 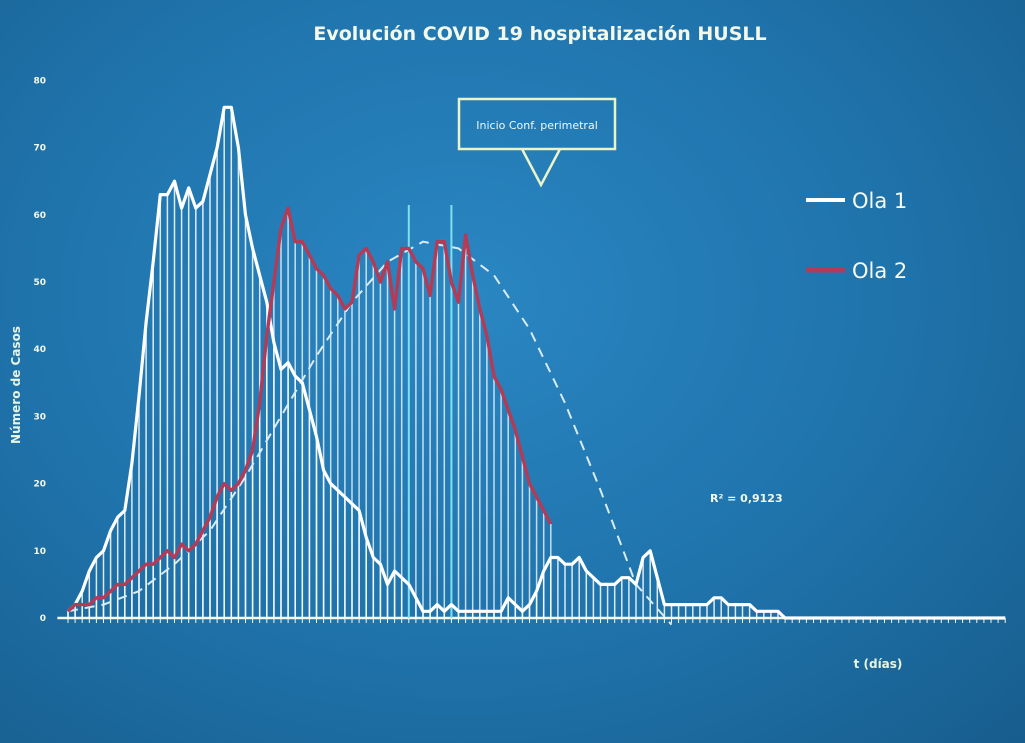 What do you see at coordinates (879, 271) in the screenshot?
I see `legend-ola-2-label: Ola 2` at bounding box center [879, 271].